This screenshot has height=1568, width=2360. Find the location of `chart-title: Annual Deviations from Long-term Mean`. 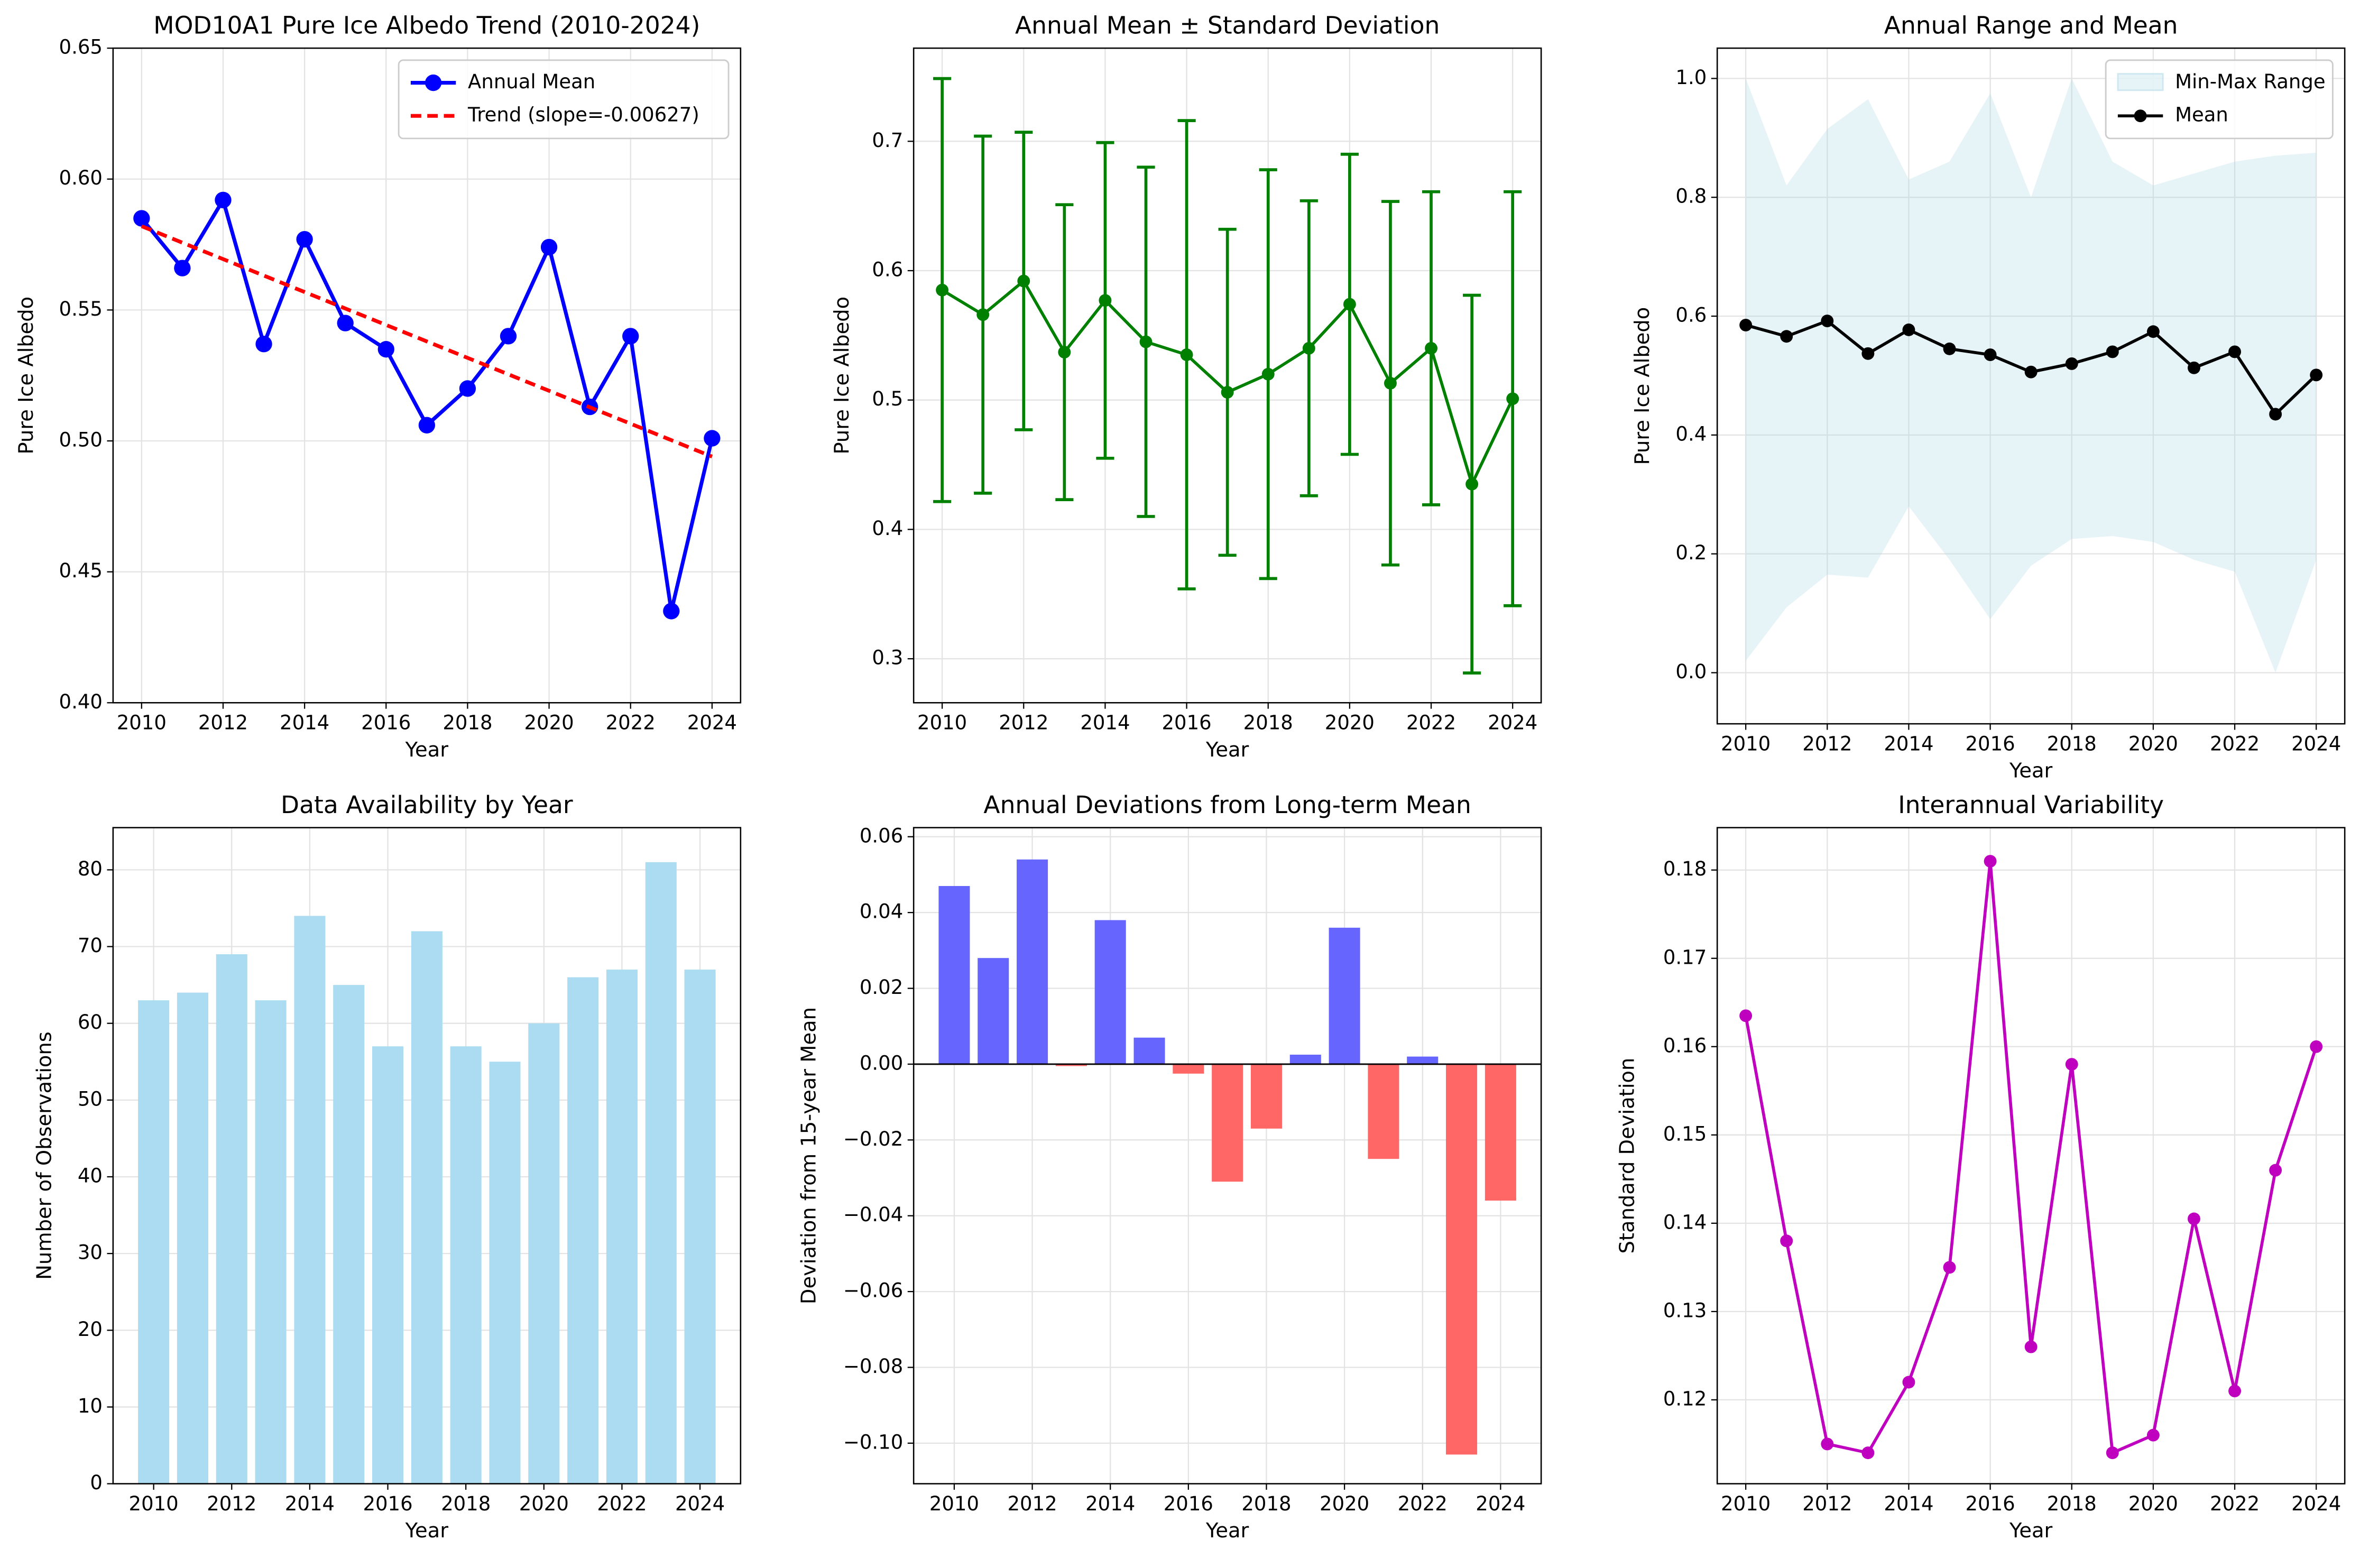

chart-title: Annual Deviations from Long-term Mean is located at coordinates (1227, 805).